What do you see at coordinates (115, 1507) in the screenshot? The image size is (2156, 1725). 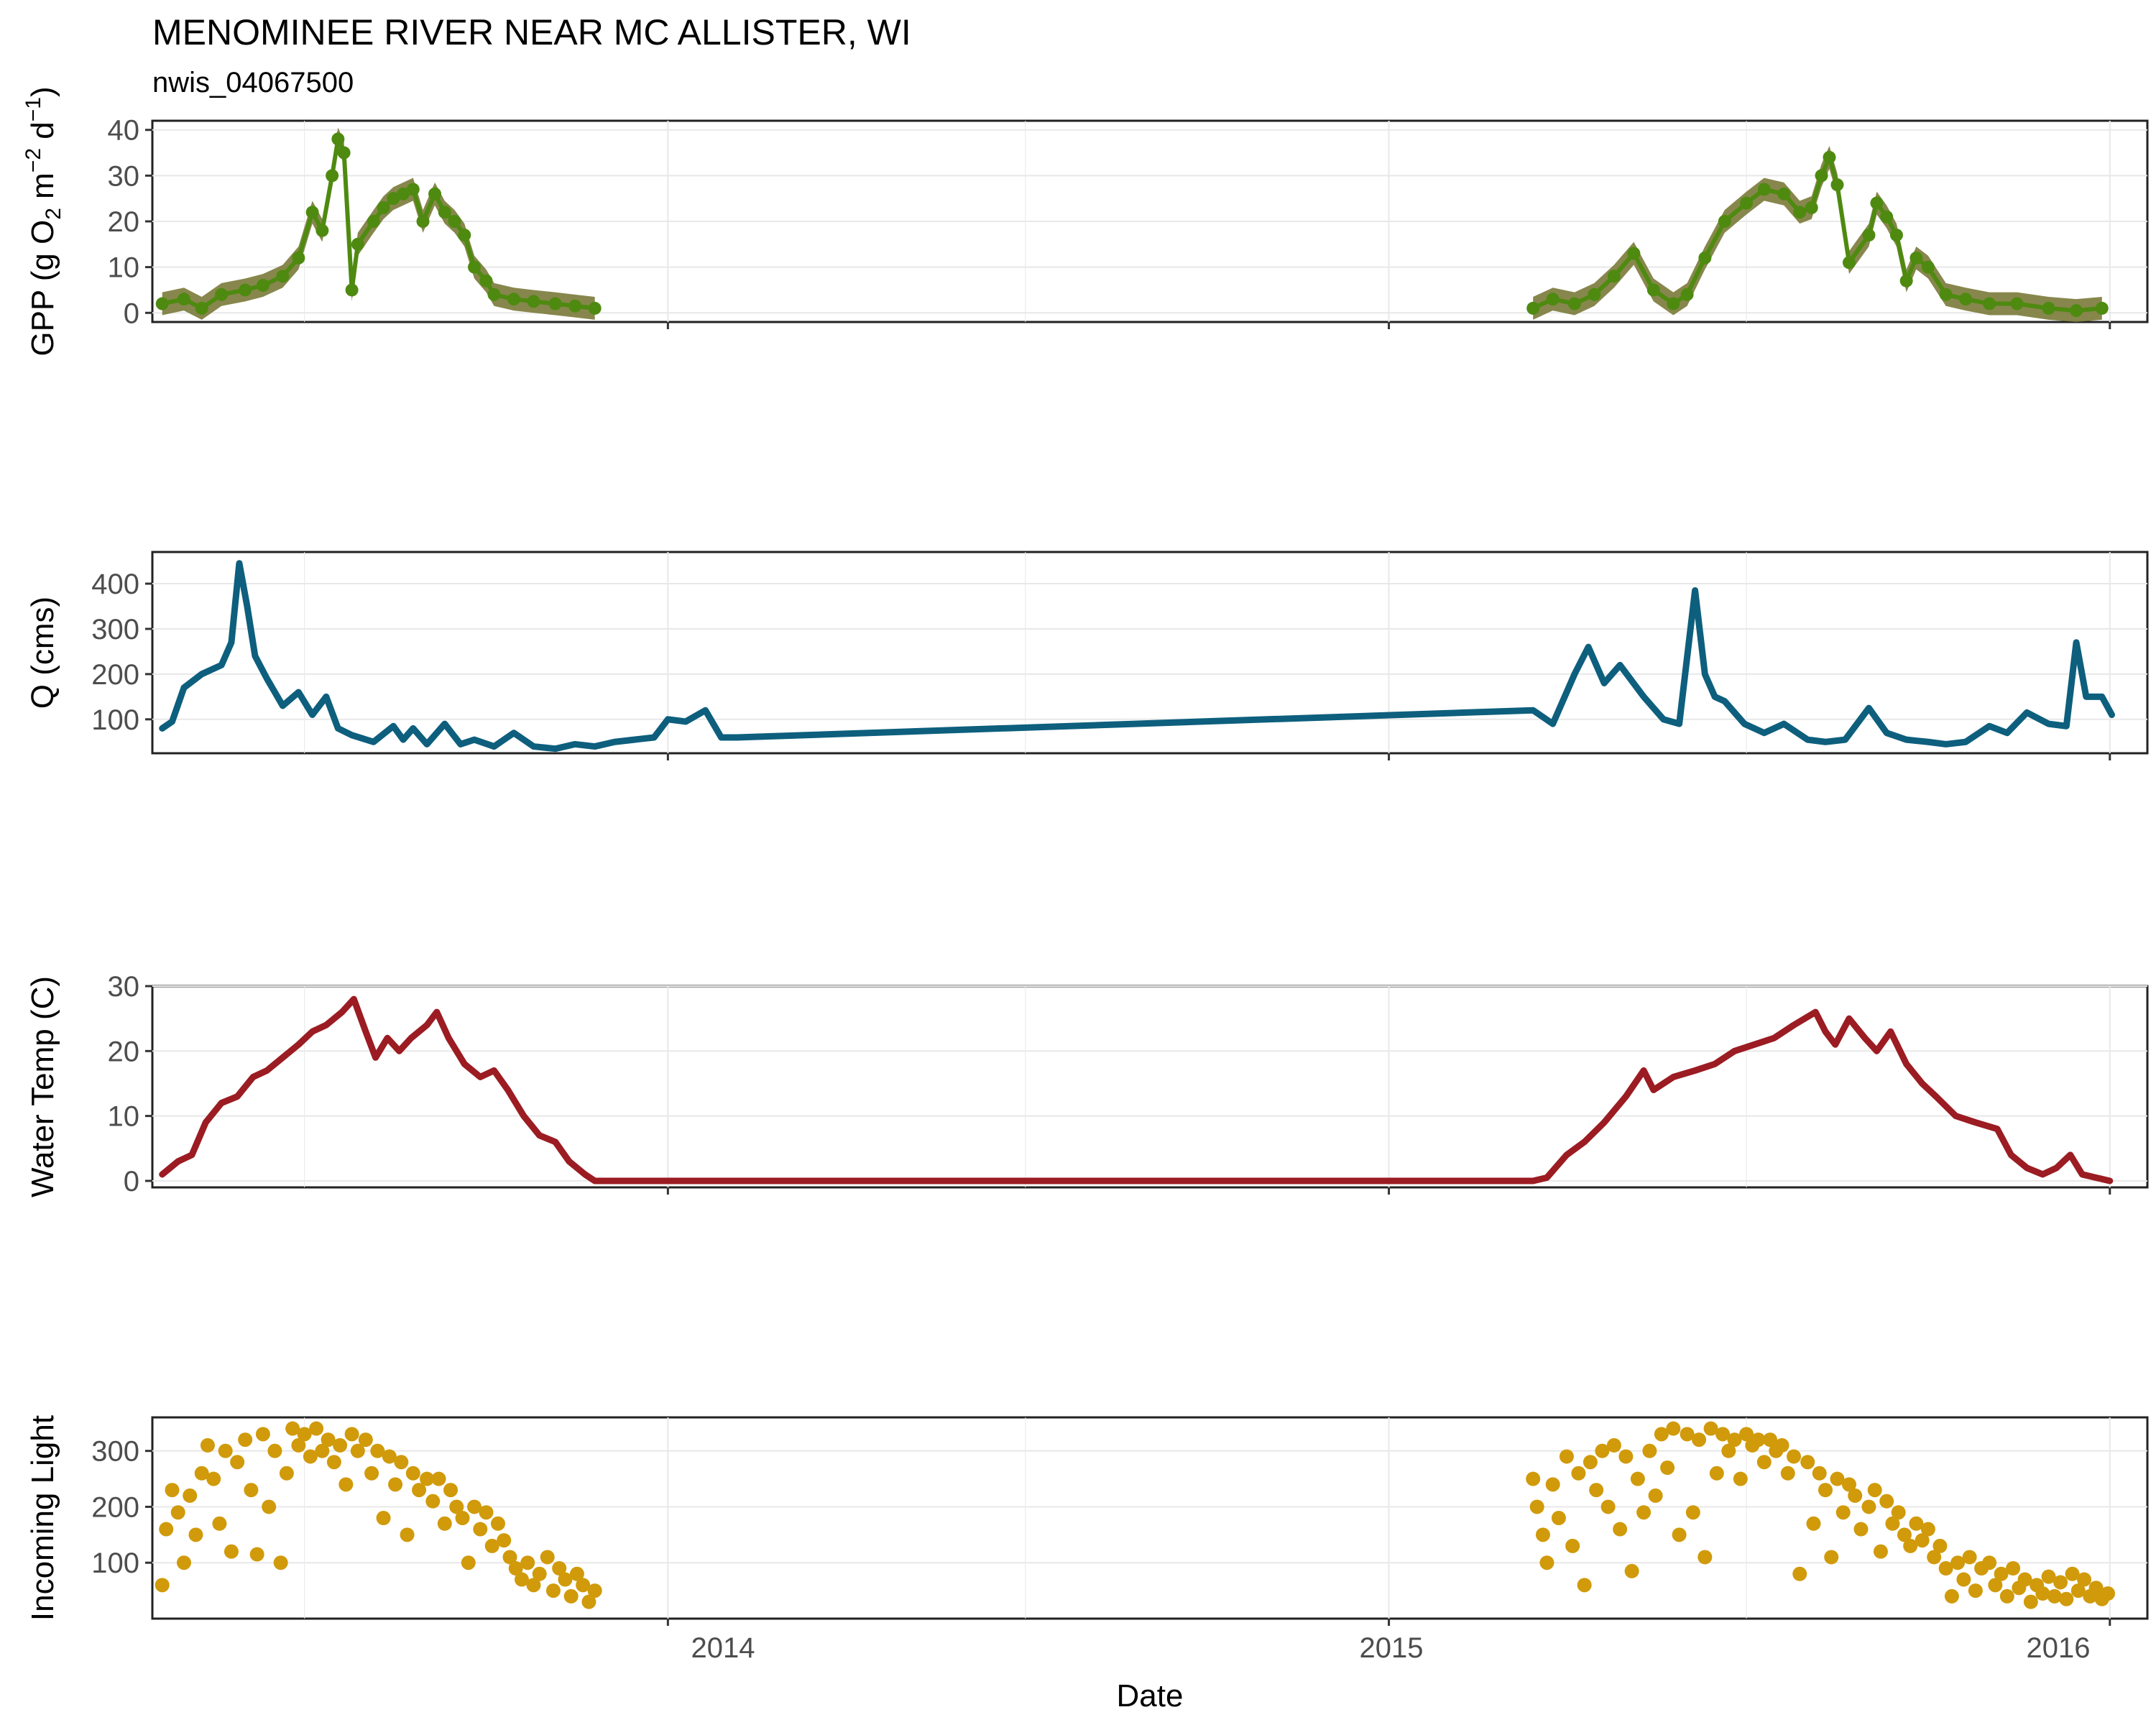 I see `y-tick-label: 200` at bounding box center [115, 1507].